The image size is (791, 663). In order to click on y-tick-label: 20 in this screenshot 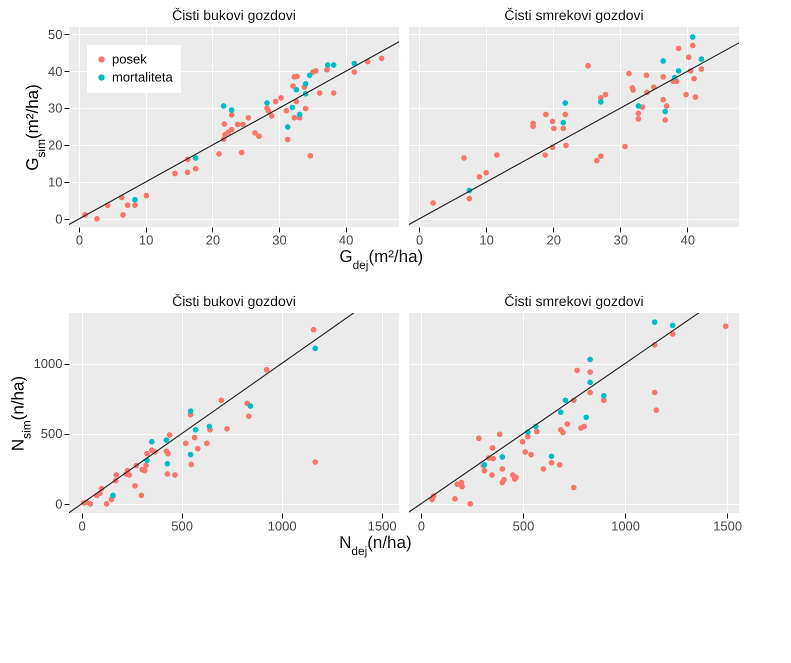, I will do `click(55, 145)`.